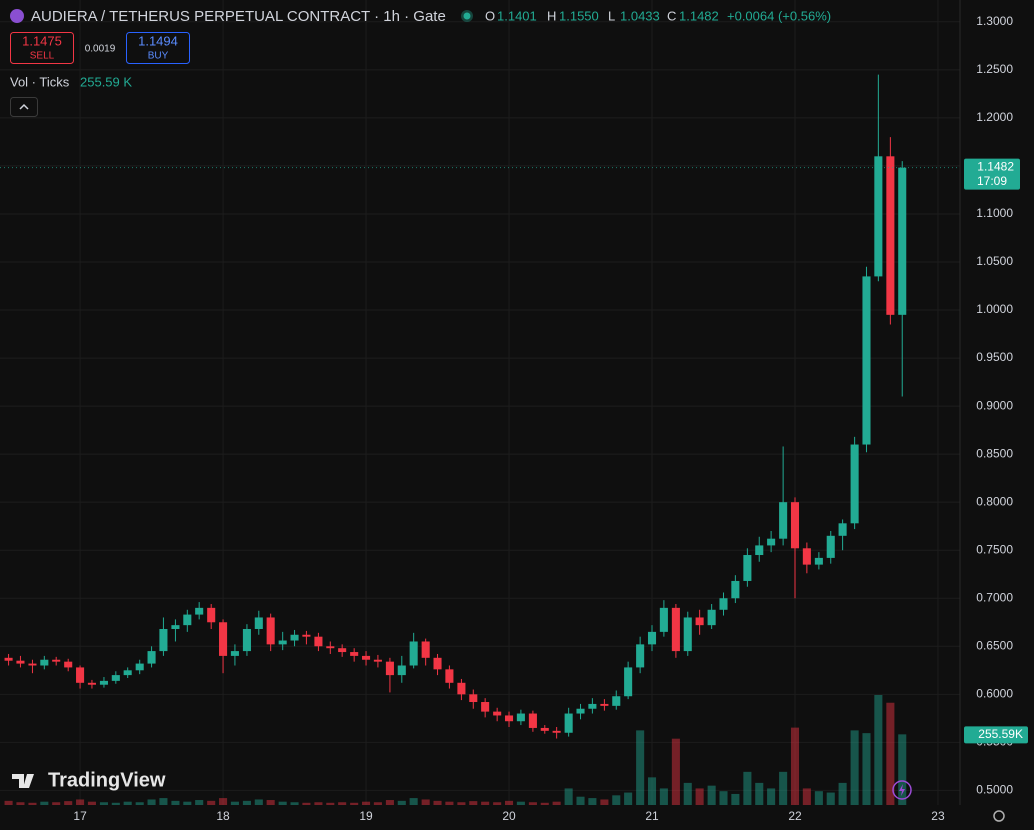  What do you see at coordinates (994, 405) in the screenshot?
I see `y-tick-label: 0.9000` at bounding box center [994, 405].